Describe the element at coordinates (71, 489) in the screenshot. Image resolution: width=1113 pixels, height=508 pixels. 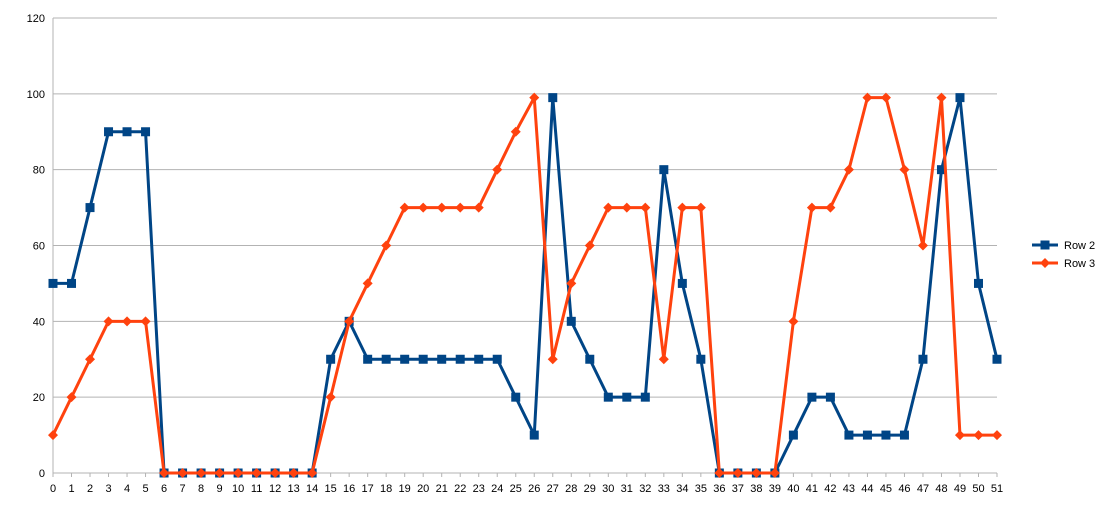
I see `x-tick-label: 1` at that location.